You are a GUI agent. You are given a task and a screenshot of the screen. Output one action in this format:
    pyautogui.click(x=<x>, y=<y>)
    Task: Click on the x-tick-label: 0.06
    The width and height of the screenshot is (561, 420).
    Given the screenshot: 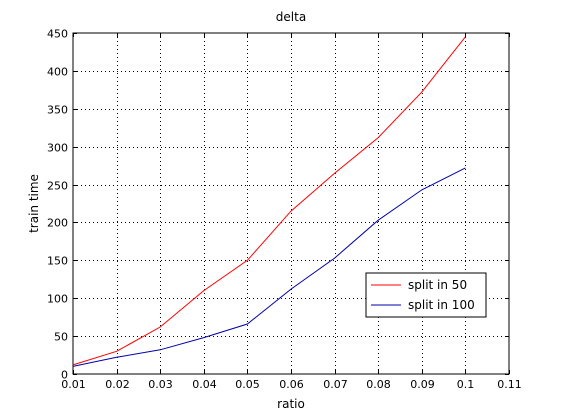 What is the action you would take?
    pyautogui.click(x=291, y=384)
    